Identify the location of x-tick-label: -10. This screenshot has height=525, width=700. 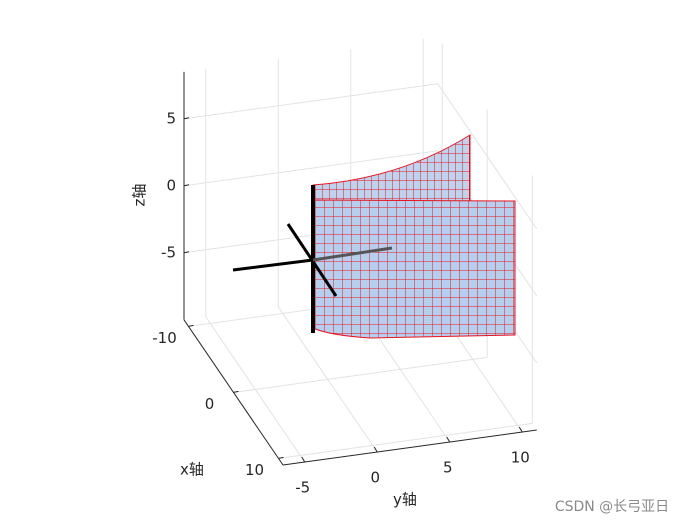
(164, 338).